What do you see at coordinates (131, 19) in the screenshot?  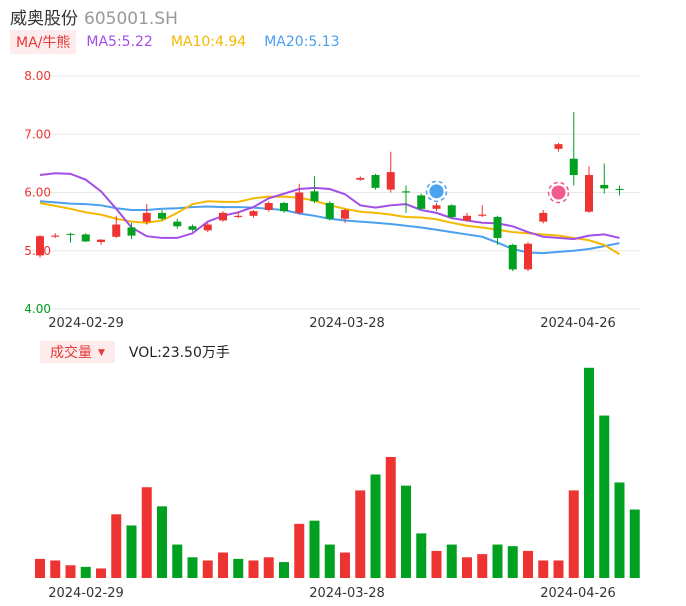 I see `stock-code: 605001.SH` at bounding box center [131, 19].